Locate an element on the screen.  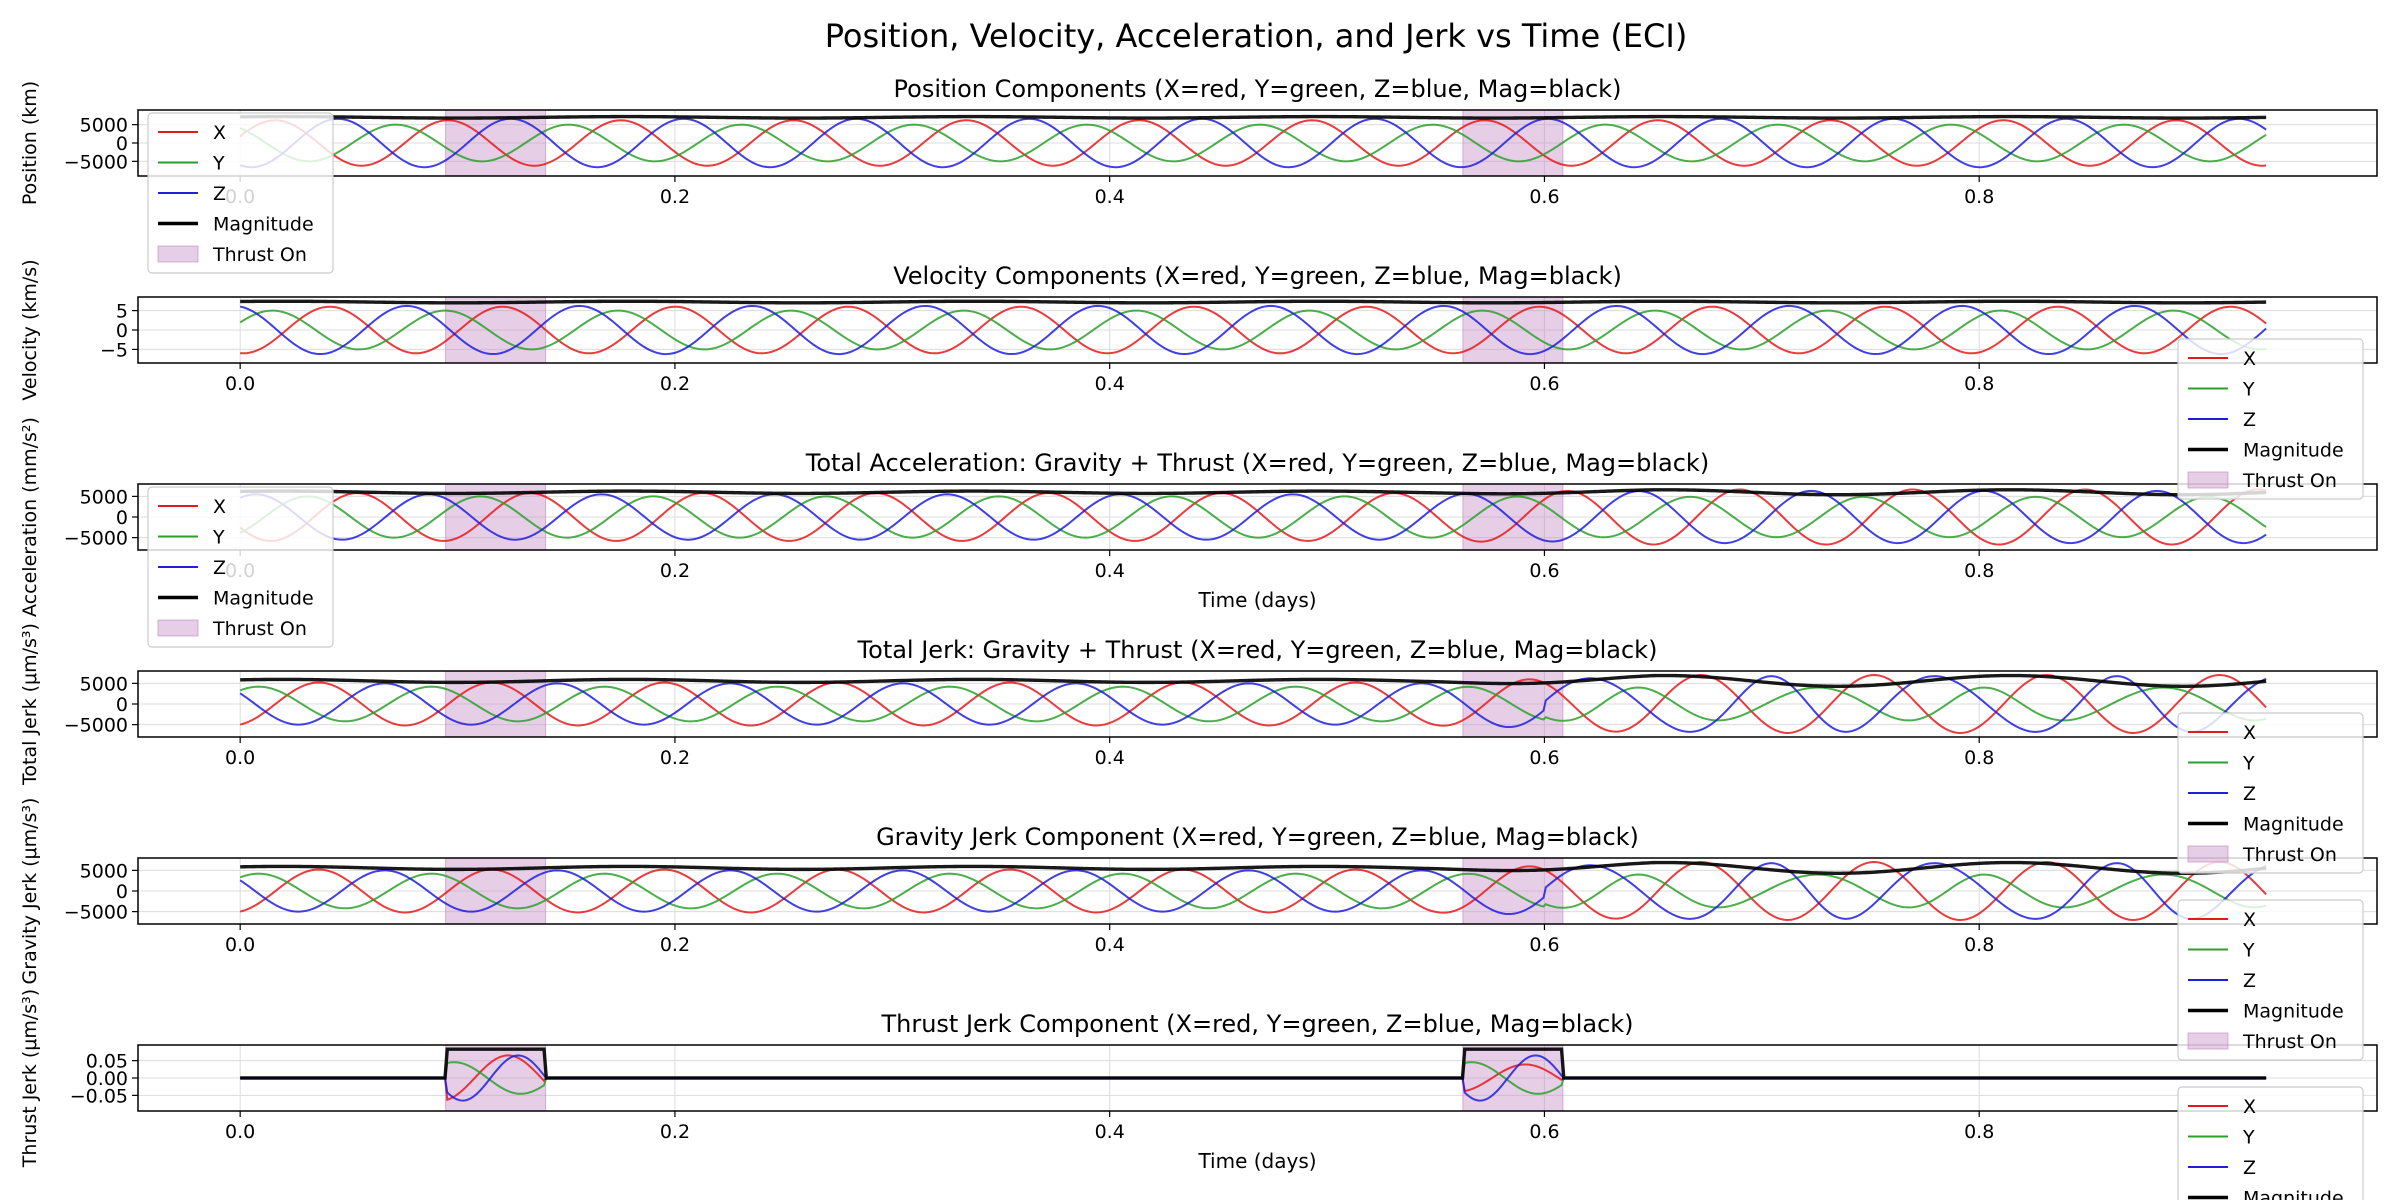
y-axis-label: Acceleration (mm/s²) is located at coordinates (30, 517).